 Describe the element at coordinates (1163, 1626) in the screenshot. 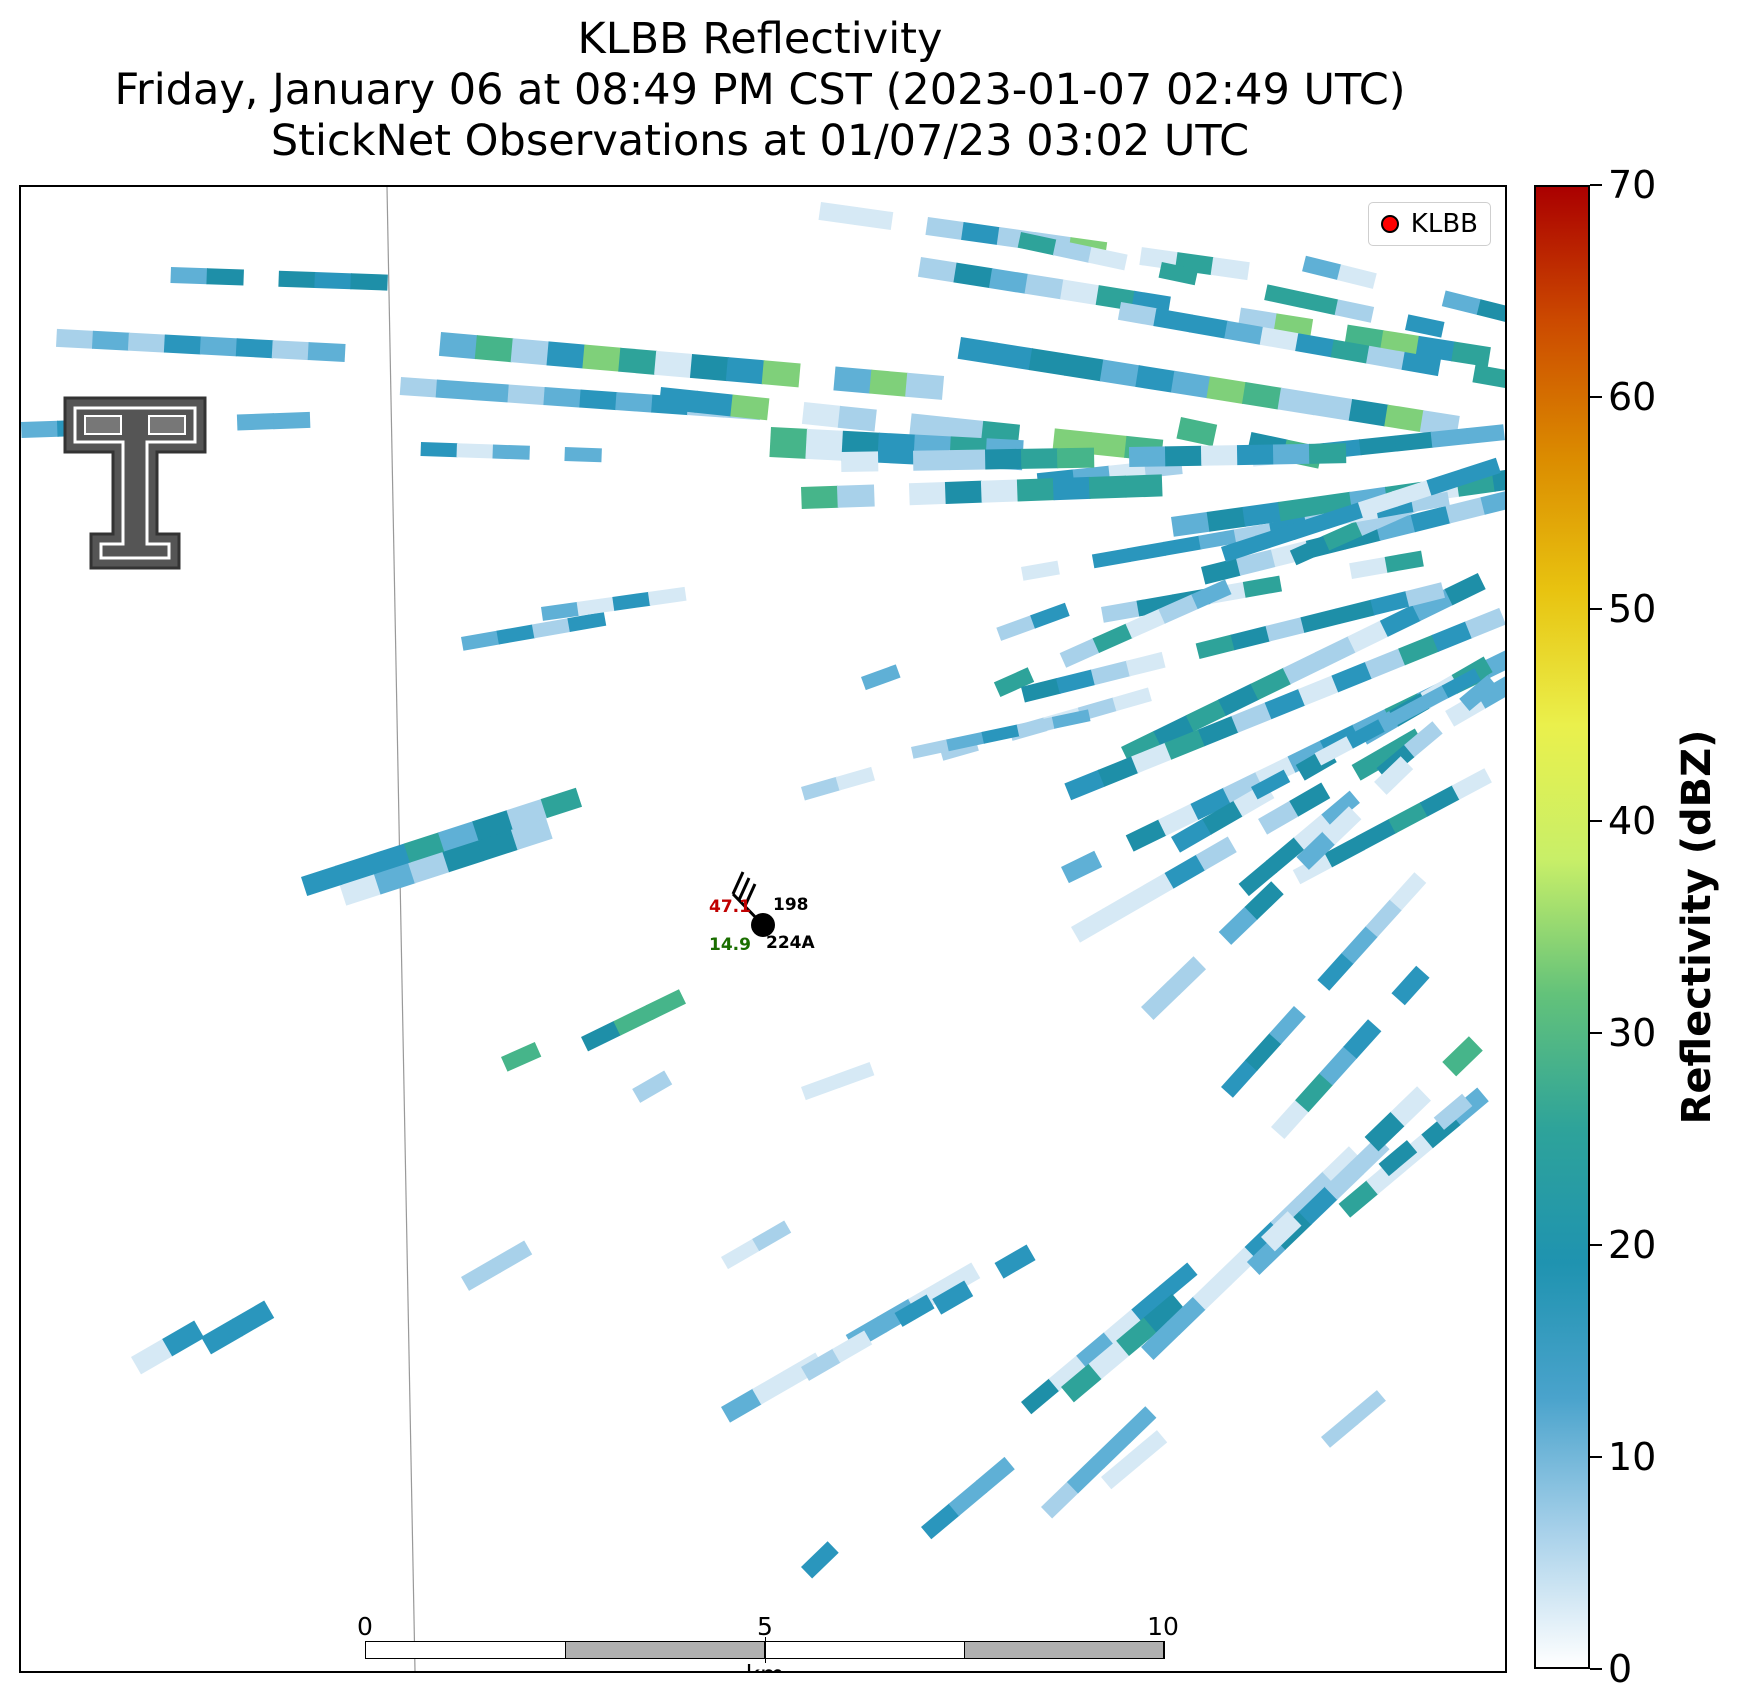

I see `scale-label-10: 10` at that location.